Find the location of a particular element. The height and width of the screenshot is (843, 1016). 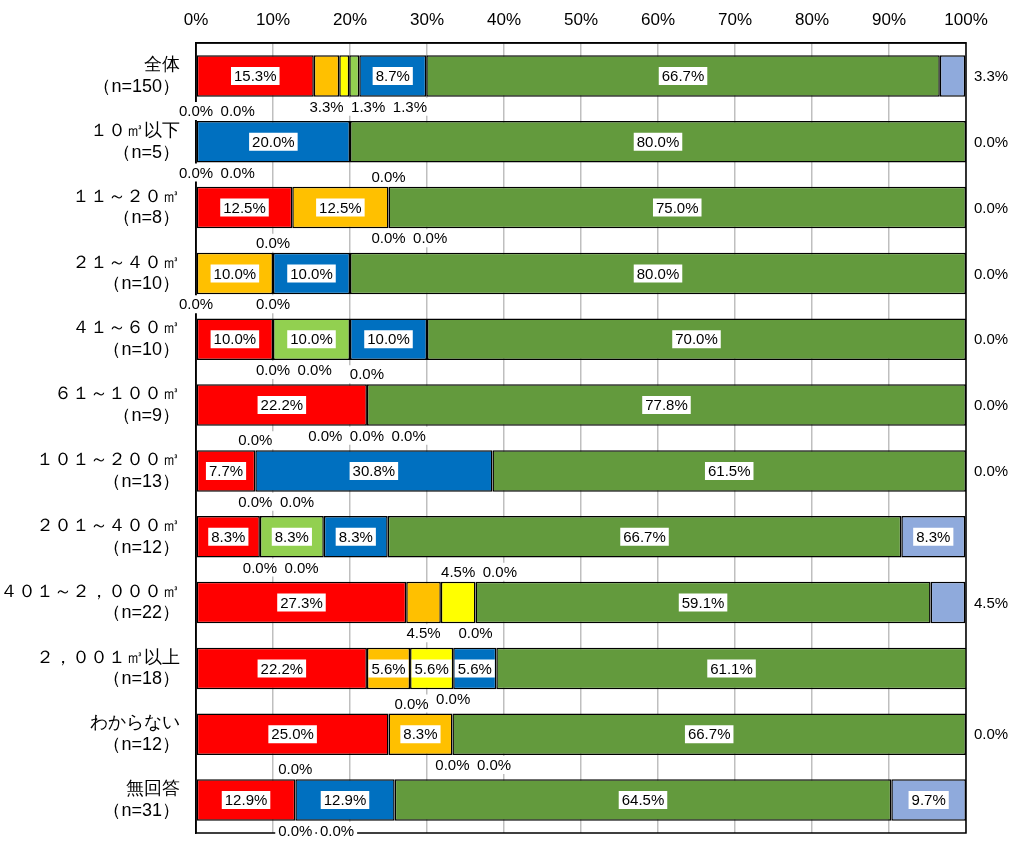

data-label: 20.0% is located at coordinates (273, 141).